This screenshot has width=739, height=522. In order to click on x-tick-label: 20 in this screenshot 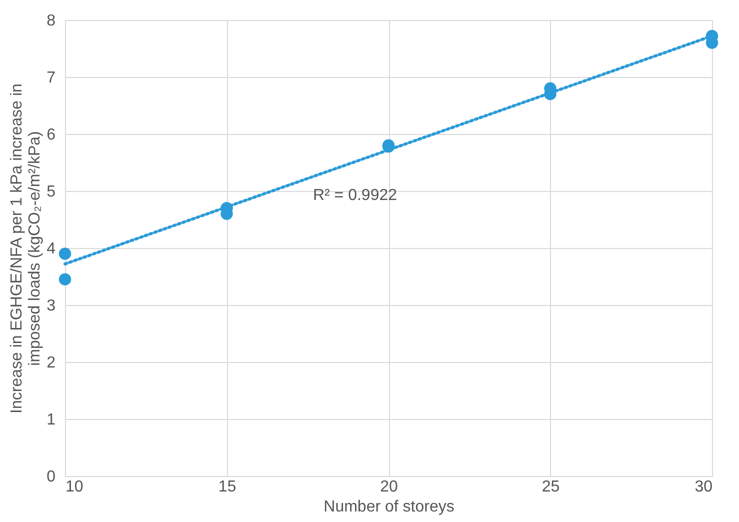, I will do `click(389, 487)`.